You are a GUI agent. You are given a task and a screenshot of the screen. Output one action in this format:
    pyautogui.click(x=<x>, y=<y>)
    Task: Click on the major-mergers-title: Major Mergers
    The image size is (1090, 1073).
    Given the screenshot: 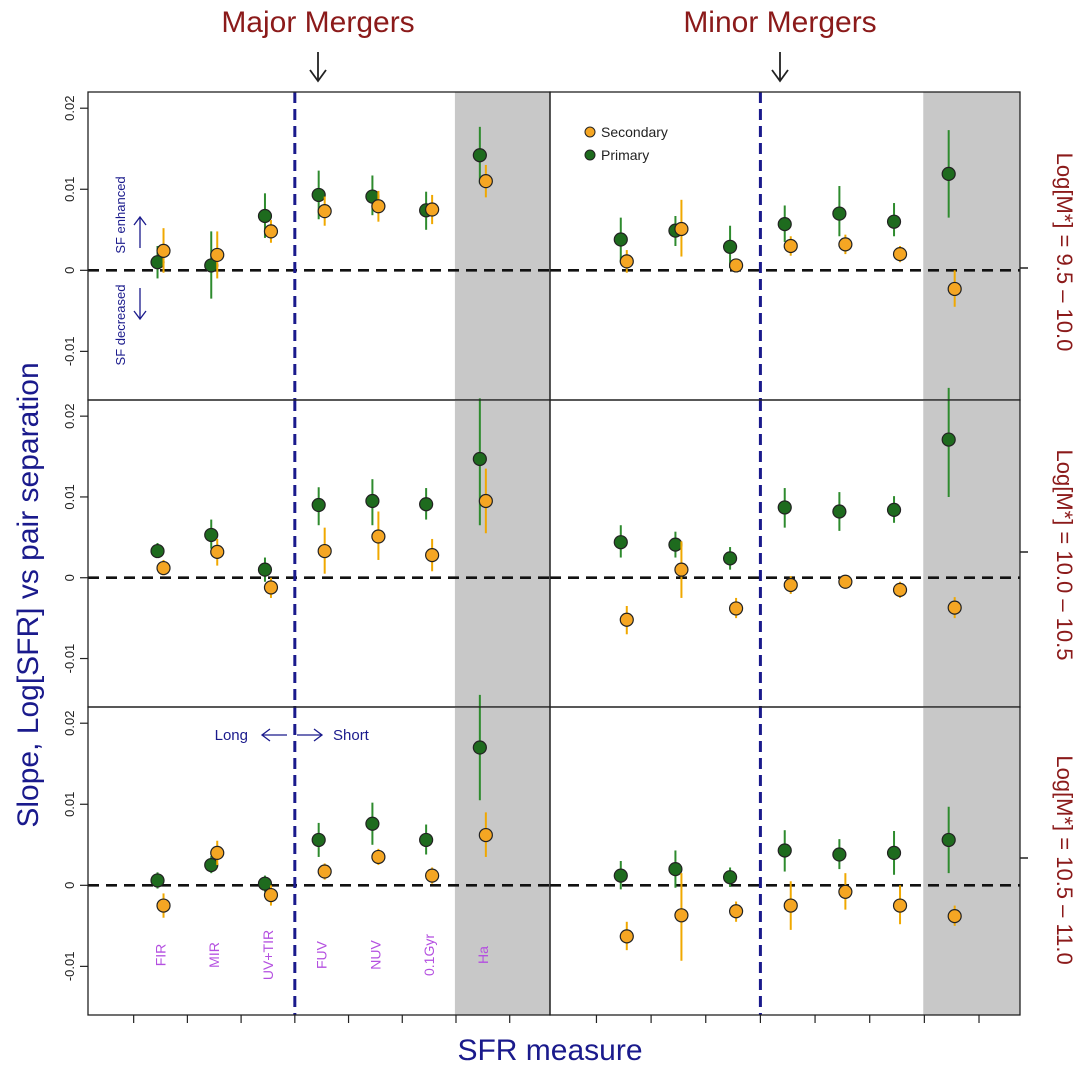 What is the action you would take?
    pyautogui.click(x=317, y=22)
    